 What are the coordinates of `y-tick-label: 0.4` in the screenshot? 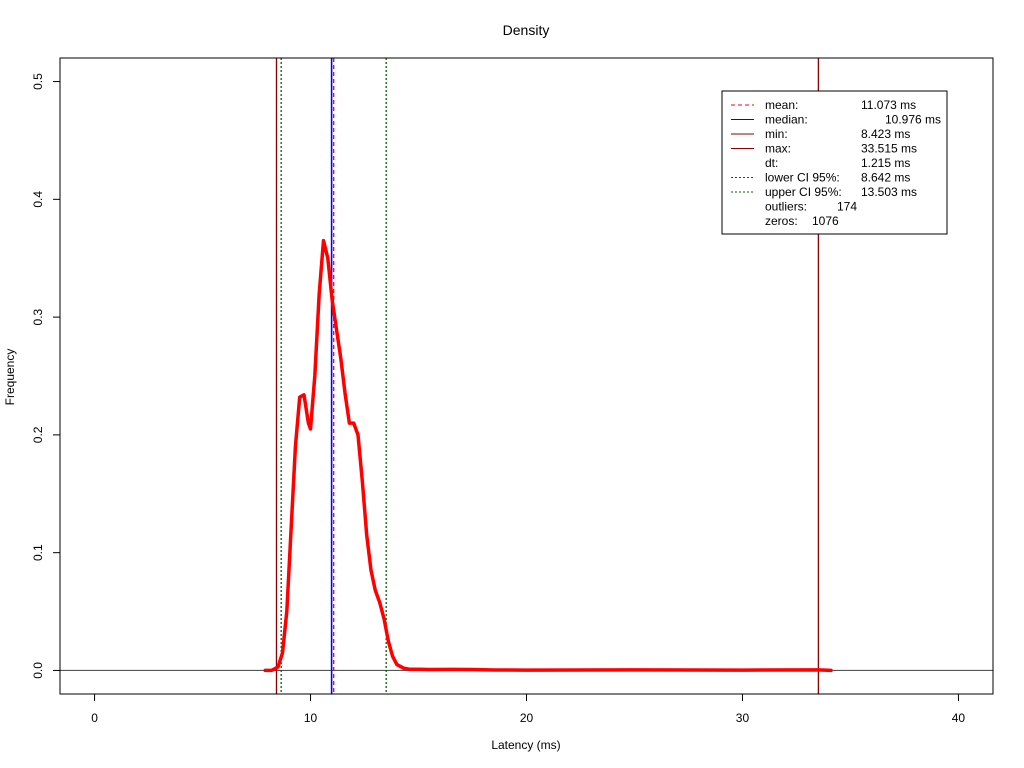 It's located at (38, 199).